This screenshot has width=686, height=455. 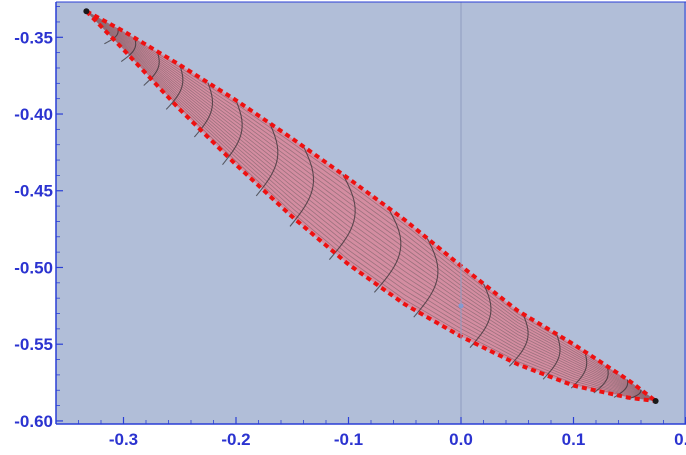 What do you see at coordinates (574, 439) in the screenshot?
I see `x-tick-label: 0.1` at bounding box center [574, 439].